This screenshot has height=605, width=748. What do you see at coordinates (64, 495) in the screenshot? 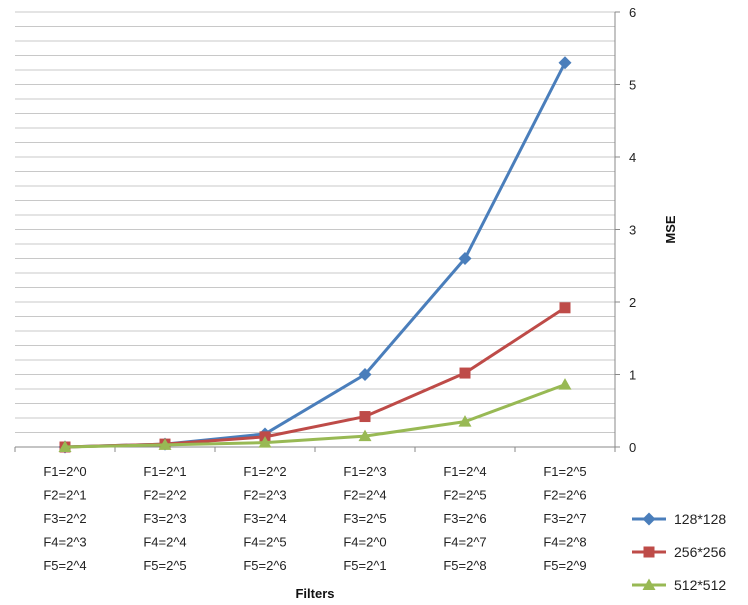
I see `x-category-label: F2=2^1` at bounding box center [64, 495].